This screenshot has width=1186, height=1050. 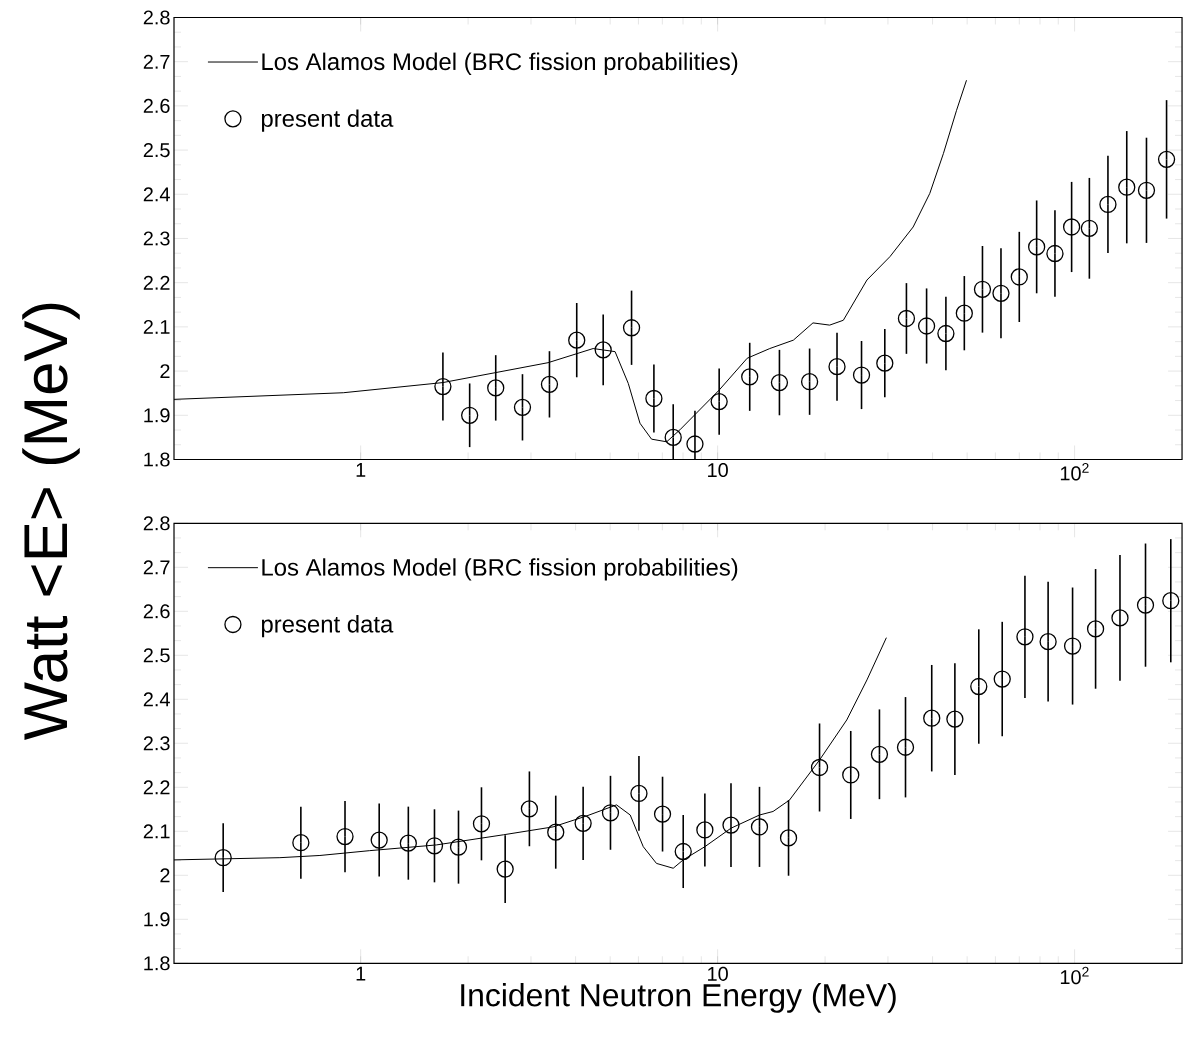 I want to click on x-axis-title: Incident Neutron Energy (MeV), so click(x=678, y=998).